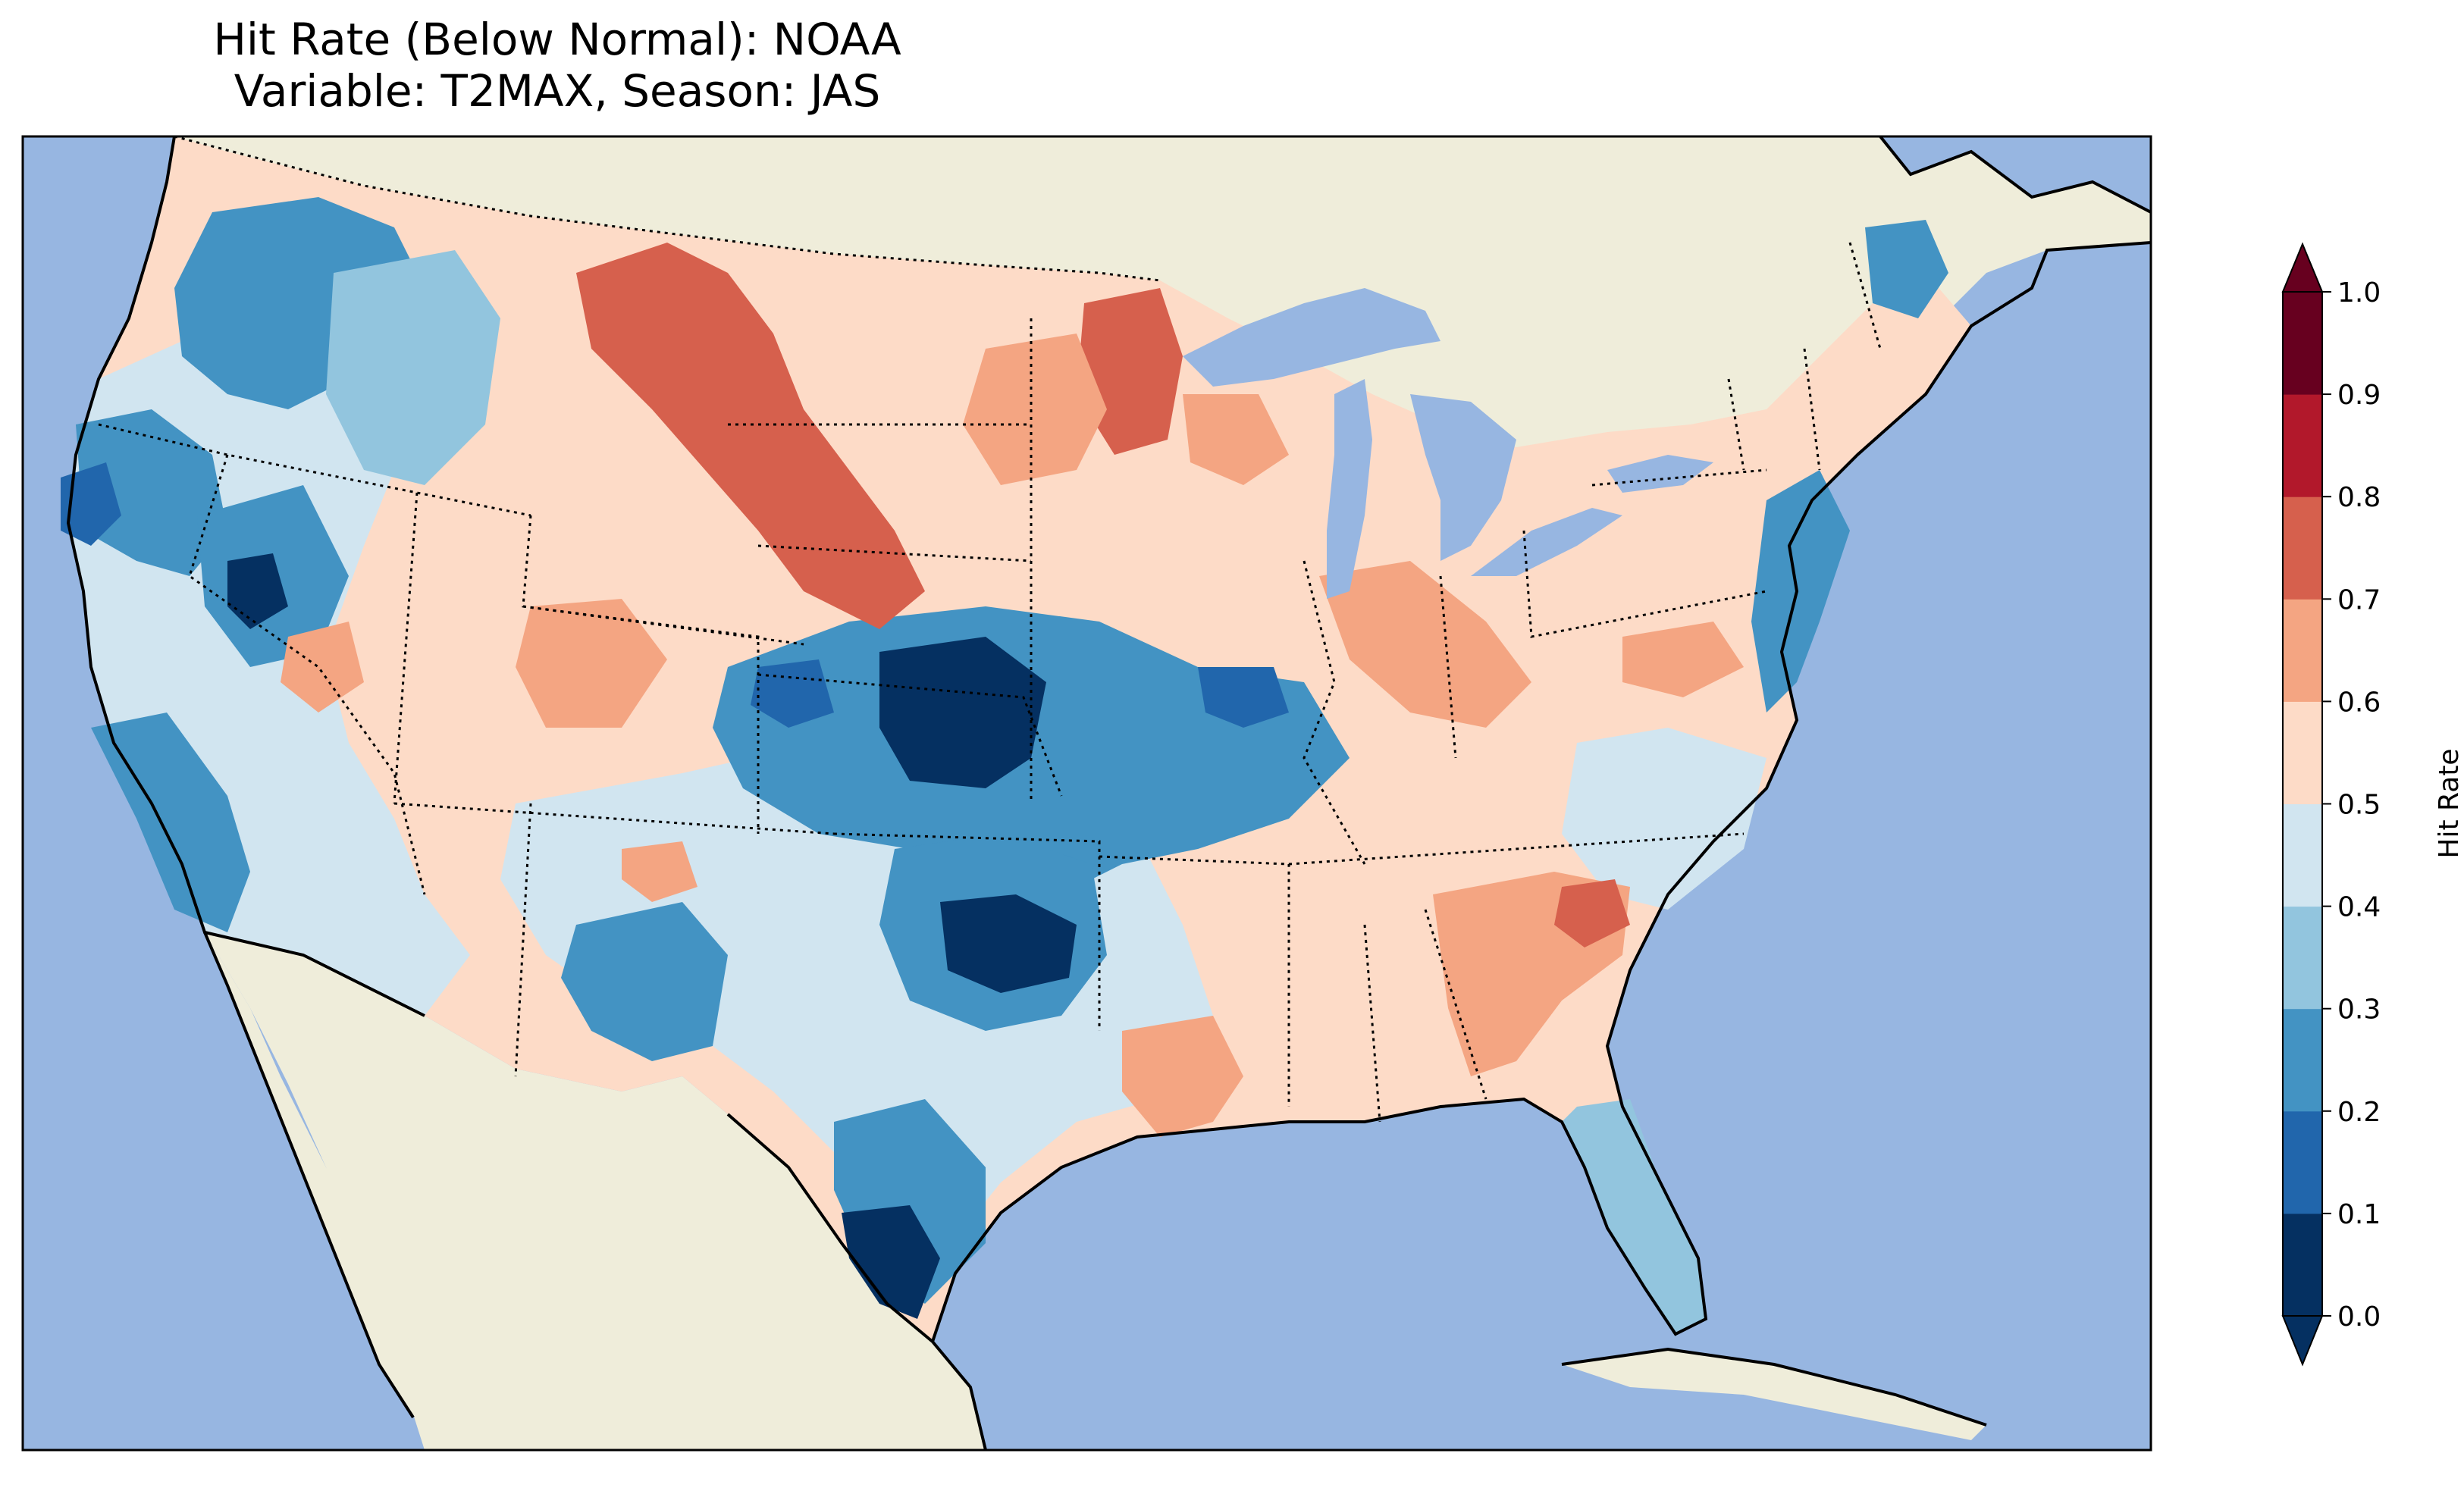 This screenshot has height=1494, width=2464. Describe the element at coordinates (258, 591) in the screenshot. I see `region-nevada-navy` at that location.